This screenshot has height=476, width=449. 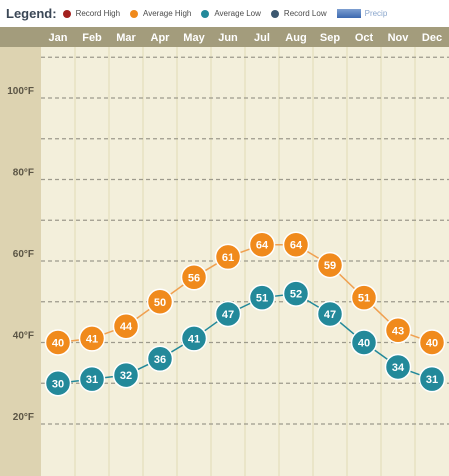 I want to click on month-label: May, so click(x=194, y=38).